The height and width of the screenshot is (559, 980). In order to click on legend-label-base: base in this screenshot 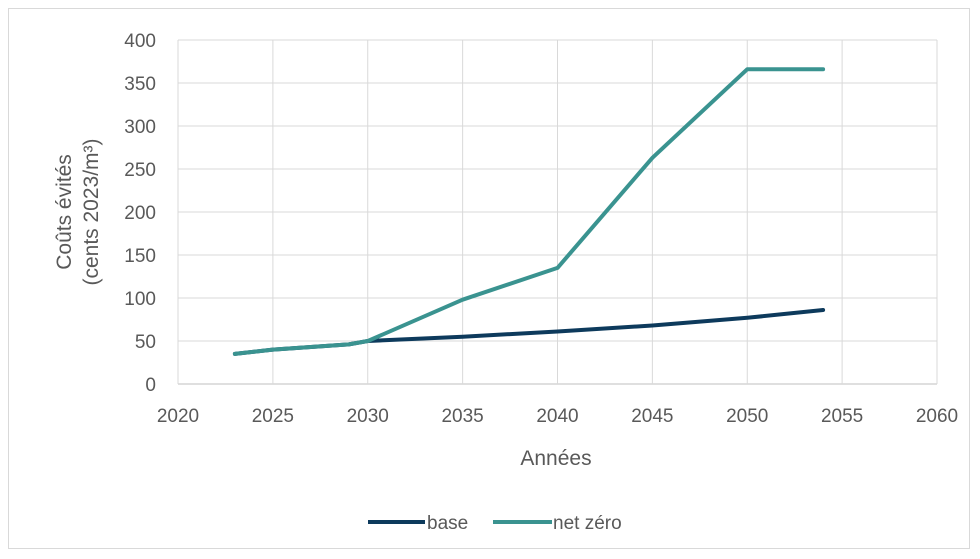, I will do `click(447, 523)`.